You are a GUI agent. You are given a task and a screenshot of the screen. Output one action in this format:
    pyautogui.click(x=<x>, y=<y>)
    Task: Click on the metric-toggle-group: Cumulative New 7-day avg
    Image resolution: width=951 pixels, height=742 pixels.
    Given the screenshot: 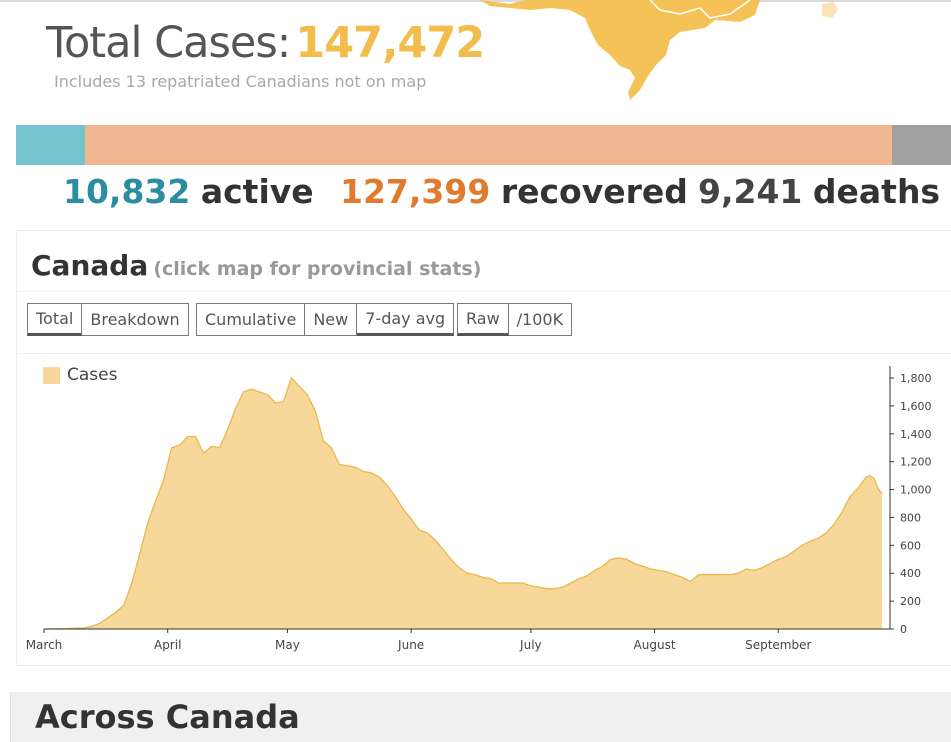 What is the action you would take?
    pyautogui.click(x=325, y=319)
    